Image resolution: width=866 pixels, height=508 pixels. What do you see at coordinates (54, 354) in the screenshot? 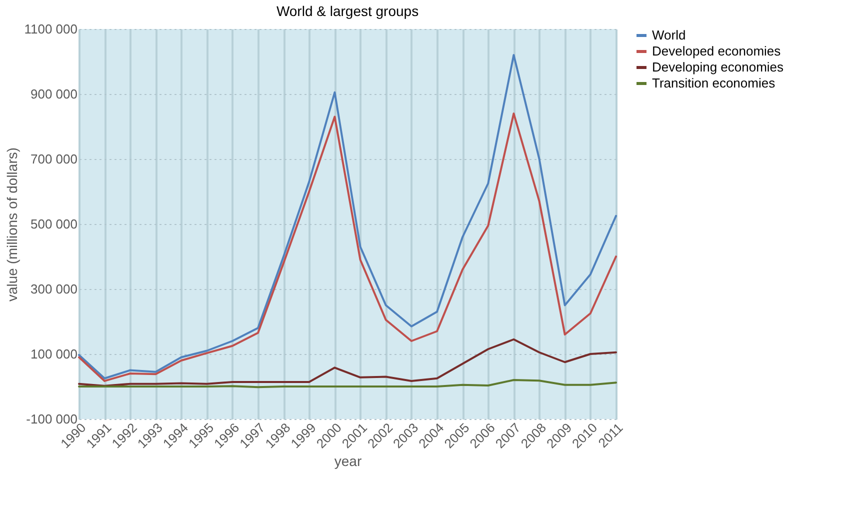
I see `y-tick-label: 100 000` at bounding box center [54, 354].